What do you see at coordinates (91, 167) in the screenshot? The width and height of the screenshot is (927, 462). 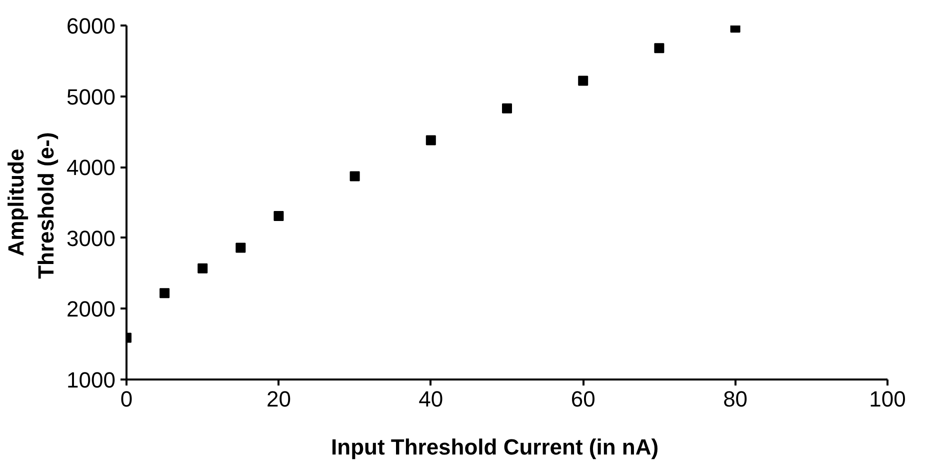 I see `y-tick-label: 4000` at bounding box center [91, 167].